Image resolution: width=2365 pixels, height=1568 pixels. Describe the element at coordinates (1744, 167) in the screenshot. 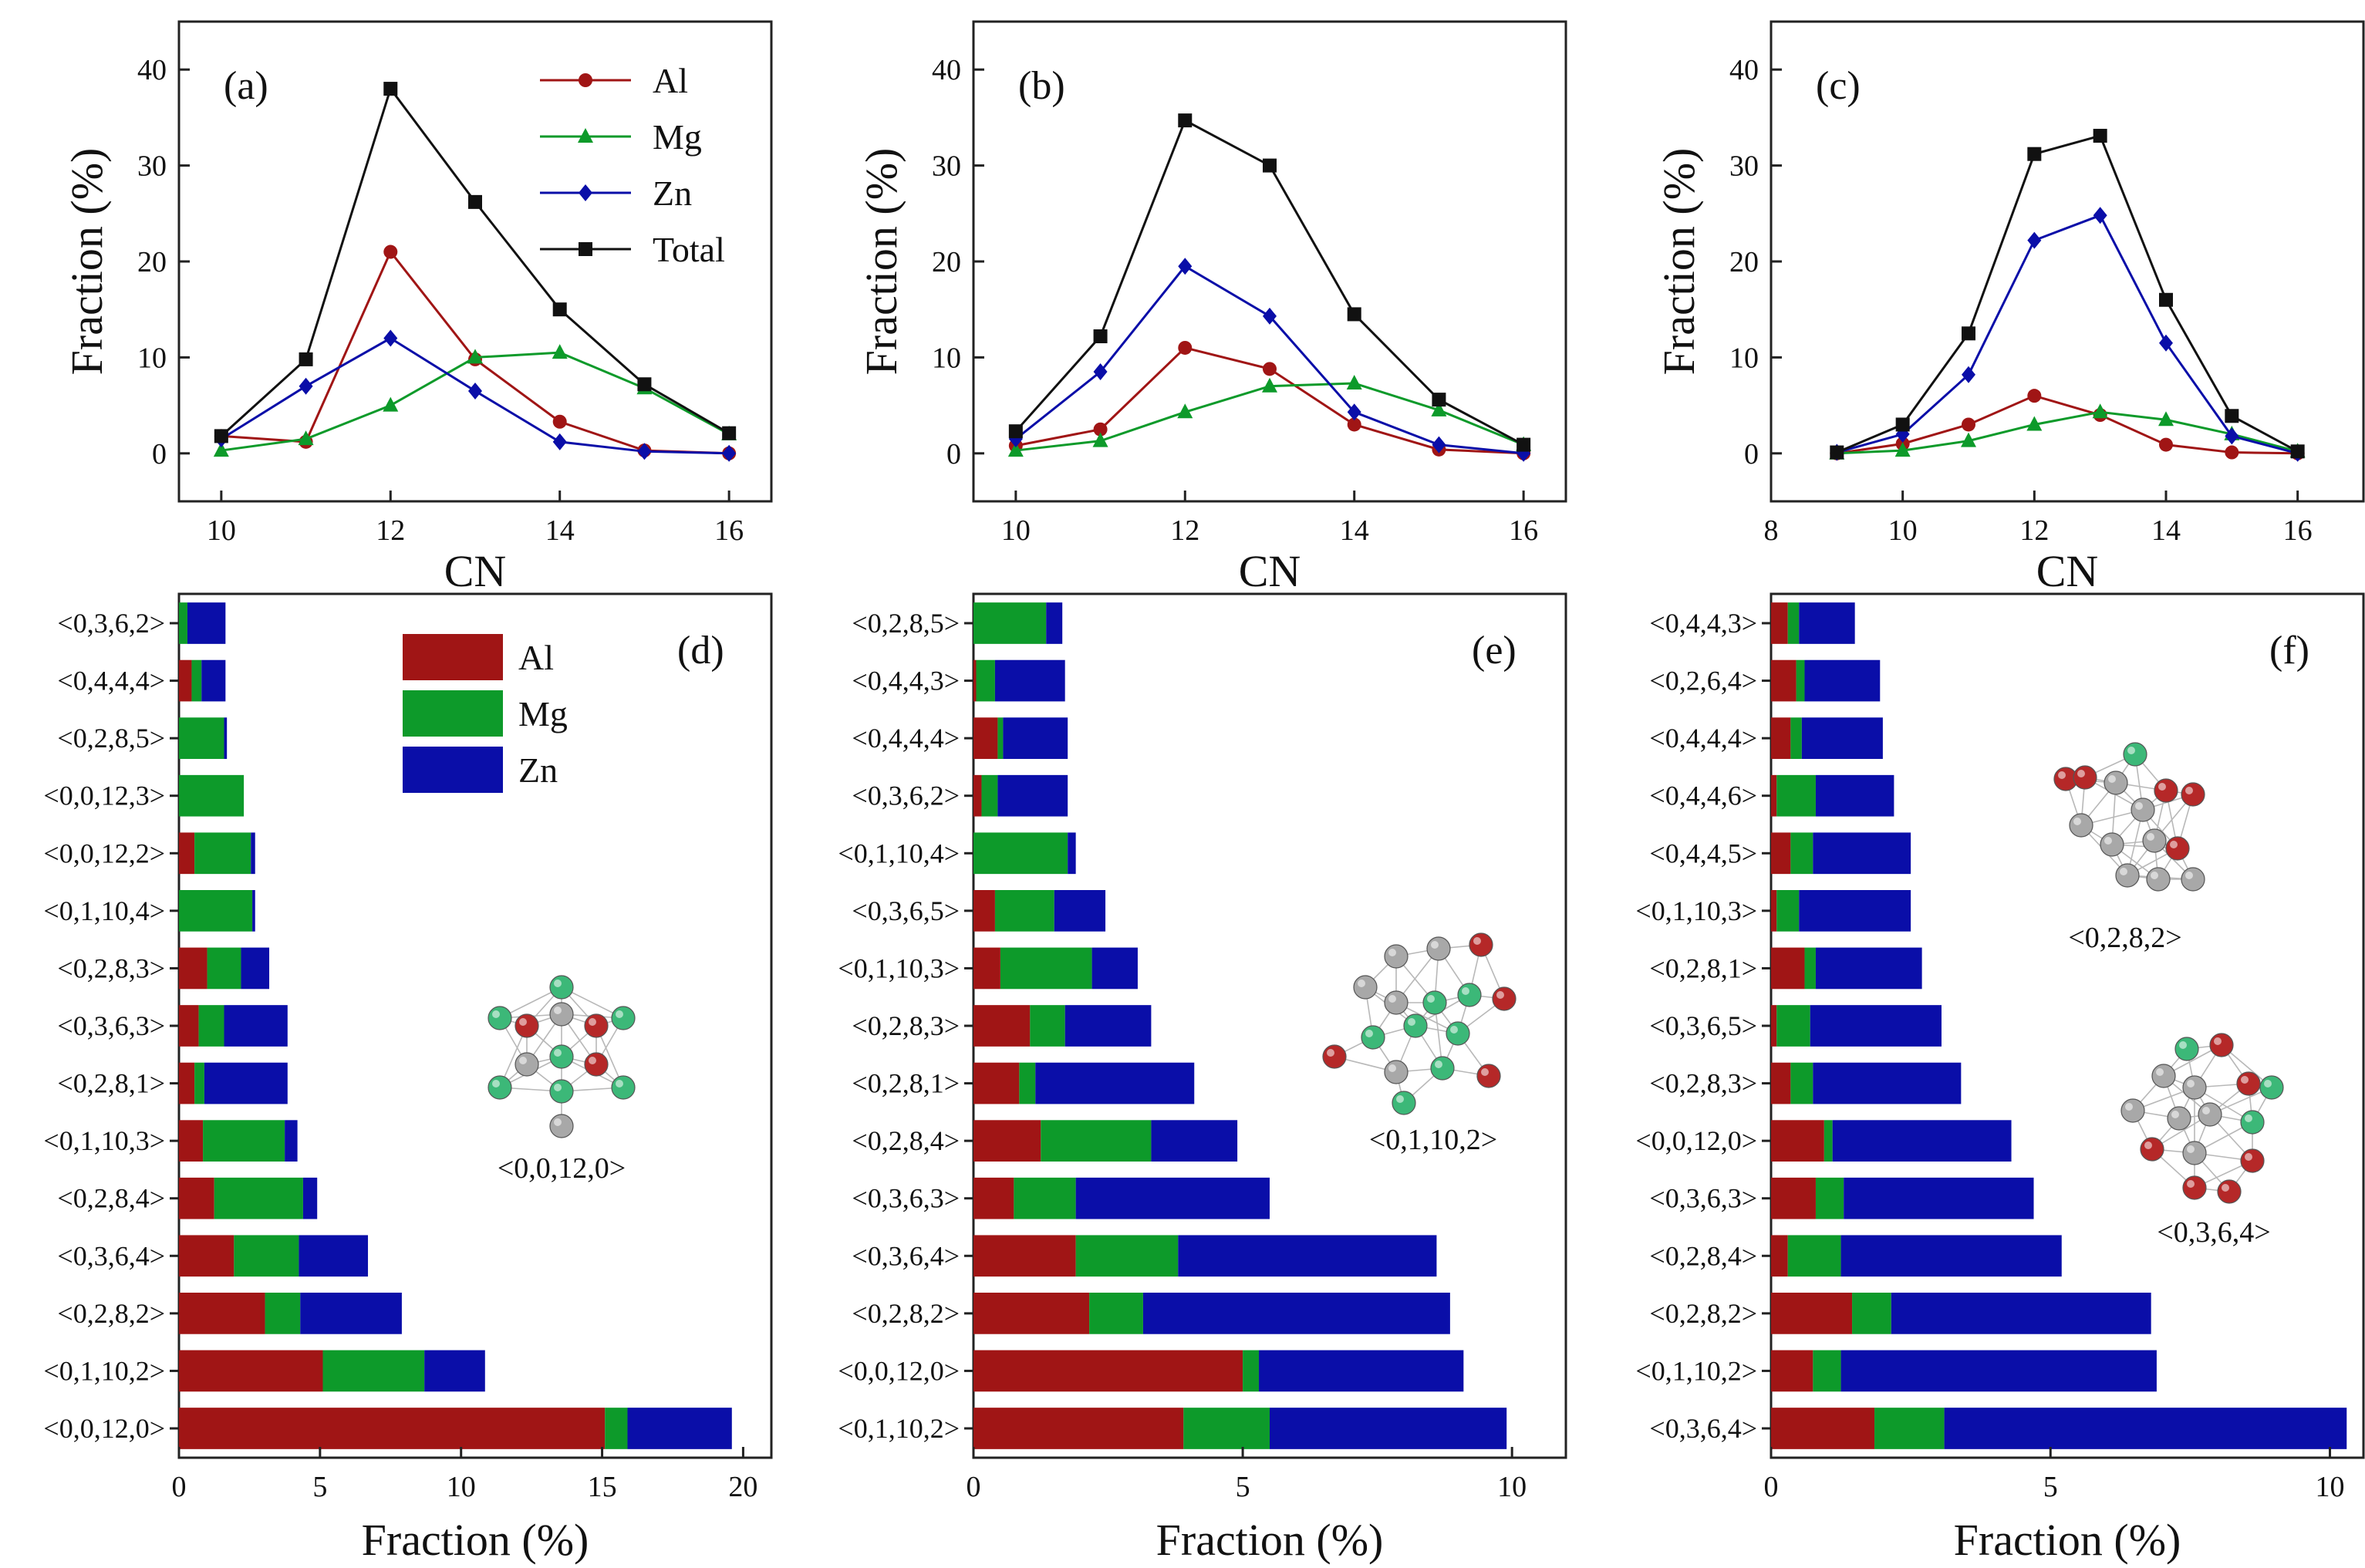

I see `y-tick-label: 30` at that location.